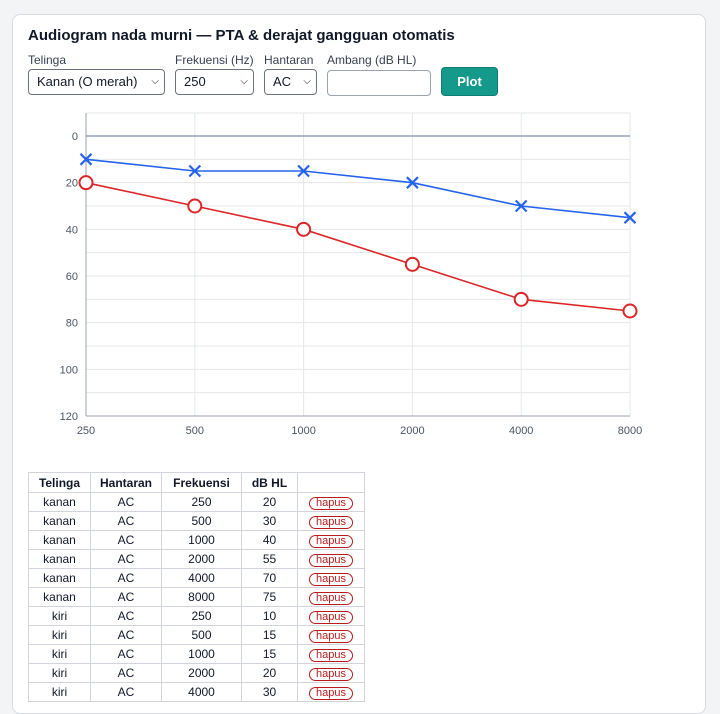 The image size is (720, 714). What do you see at coordinates (269, 540) in the screenshot?
I see `cell-db: 40` at bounding box center [269, 540].